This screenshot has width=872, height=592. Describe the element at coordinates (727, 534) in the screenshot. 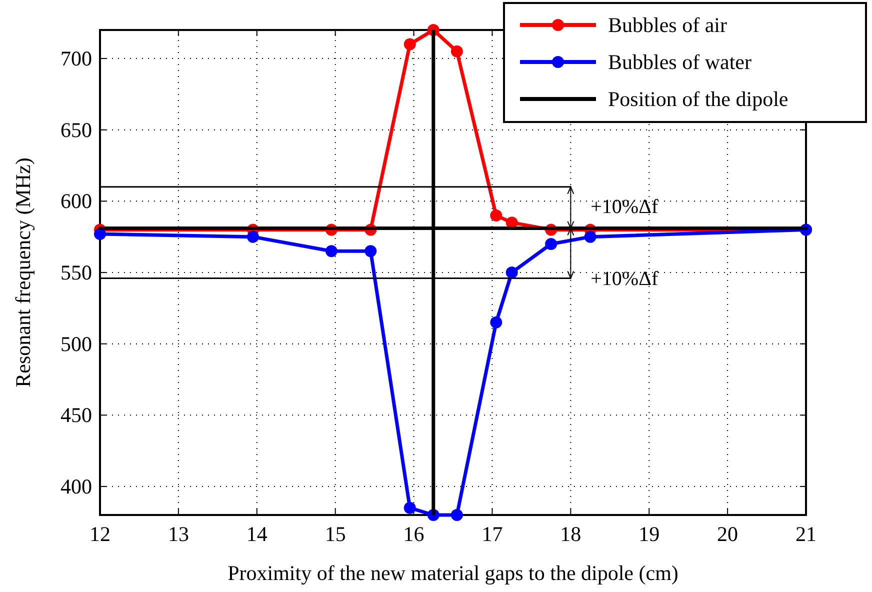

I see `x-tick-label: 20` at that location.